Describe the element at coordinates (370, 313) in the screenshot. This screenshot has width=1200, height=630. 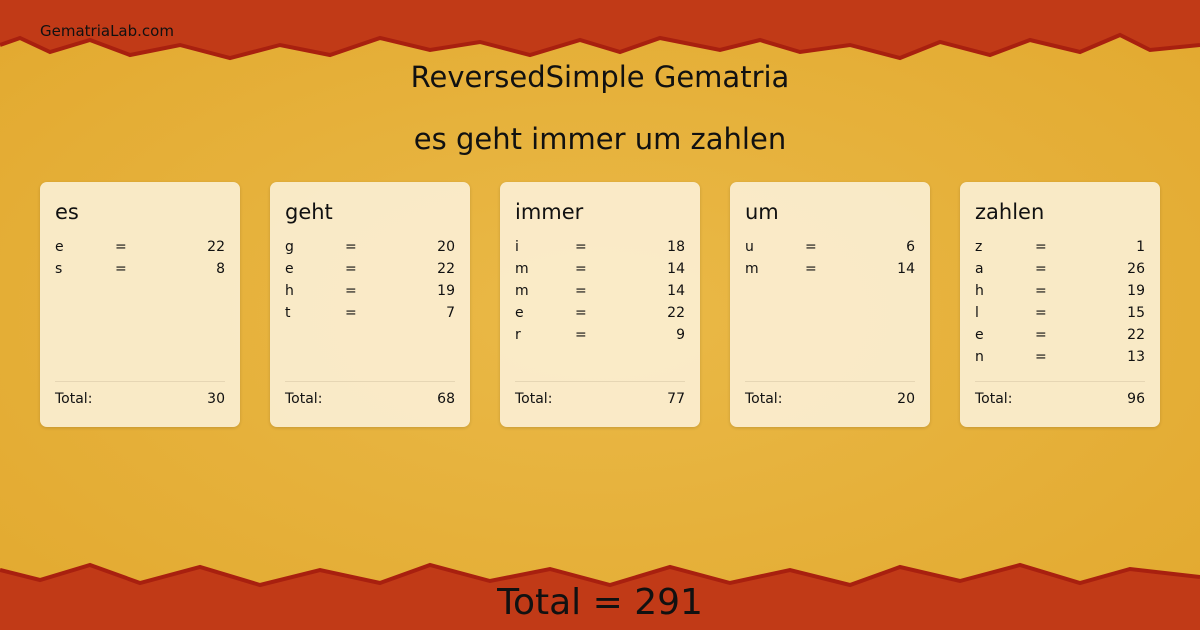
I see `letter-row: t = 7` at that location.